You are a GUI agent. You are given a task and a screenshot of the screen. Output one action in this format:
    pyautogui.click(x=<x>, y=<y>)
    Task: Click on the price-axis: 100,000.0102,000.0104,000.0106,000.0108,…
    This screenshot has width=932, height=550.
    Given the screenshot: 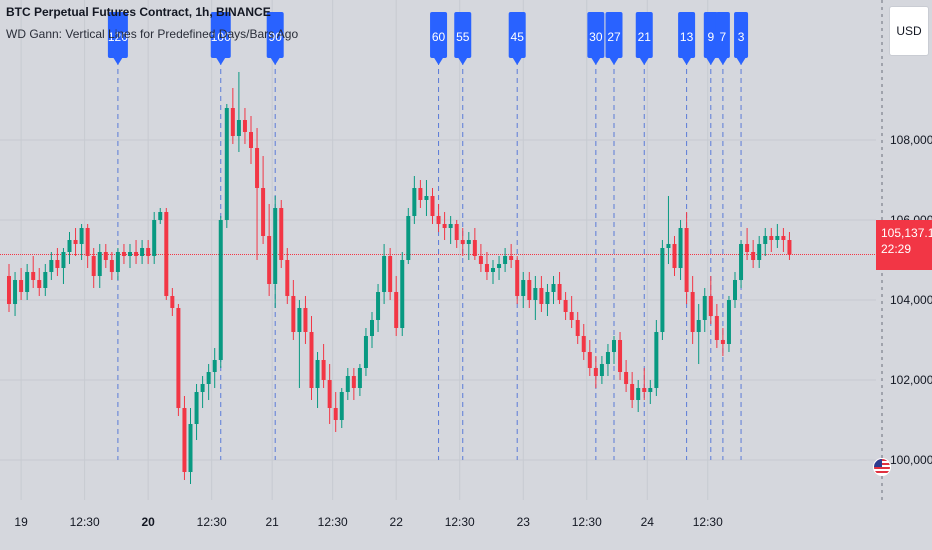 What is the action you would take?
    pyautogui.click(x=911, y=300)
    